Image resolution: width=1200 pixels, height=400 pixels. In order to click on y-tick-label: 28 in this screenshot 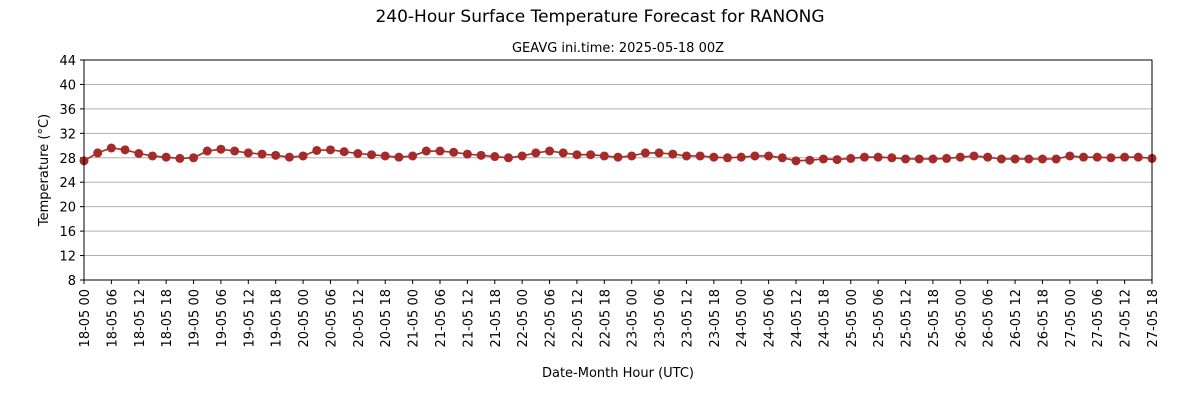, I will do `click(67, 159)`.